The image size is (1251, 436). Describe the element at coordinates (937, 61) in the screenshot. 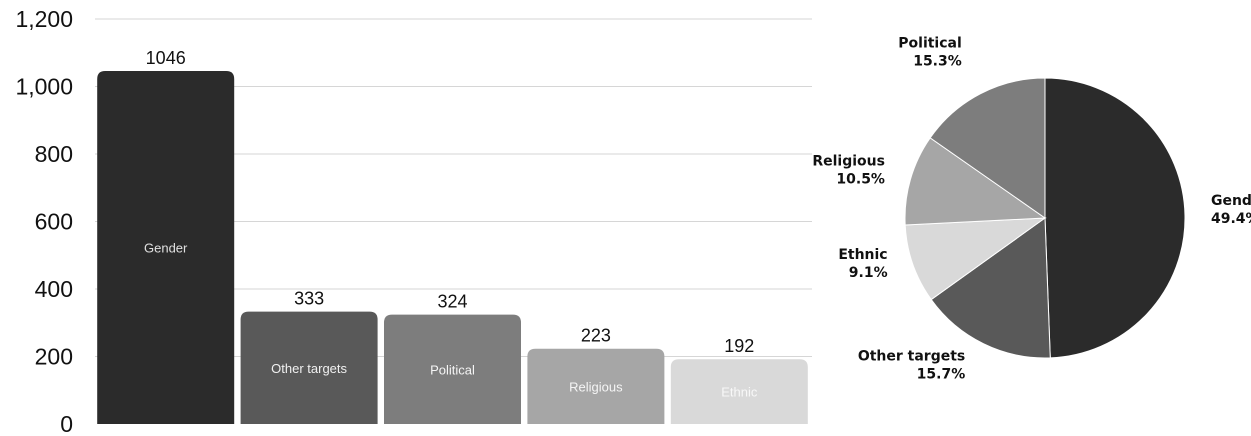

I see `pie-percent-label: 15.3%` at that location.